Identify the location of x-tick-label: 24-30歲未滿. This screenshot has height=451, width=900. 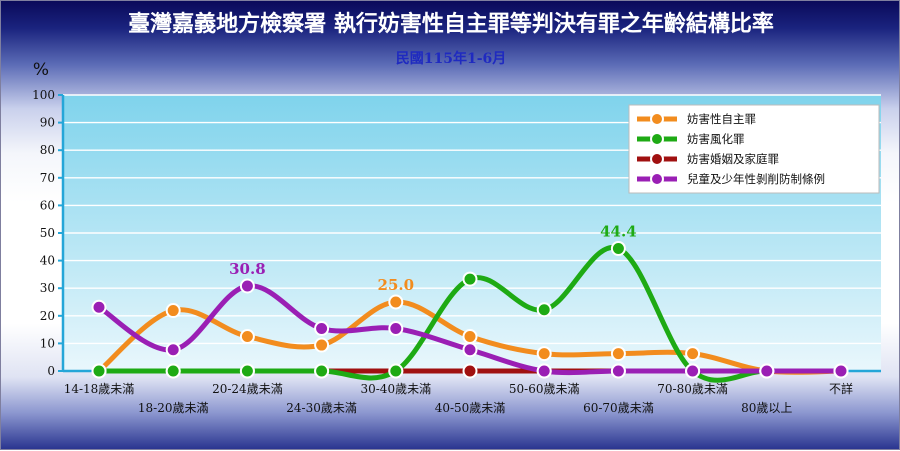
(321, 408).